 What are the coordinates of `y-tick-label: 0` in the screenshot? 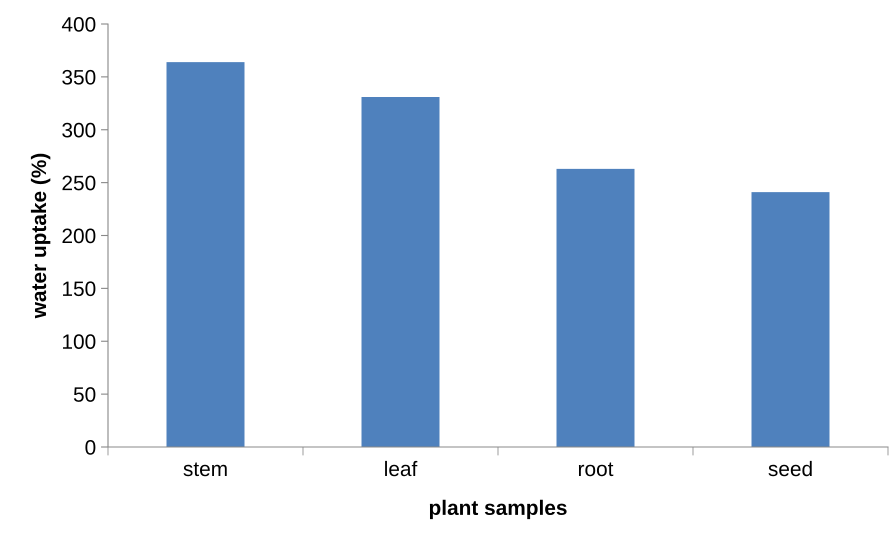 It's located at (90, 447).